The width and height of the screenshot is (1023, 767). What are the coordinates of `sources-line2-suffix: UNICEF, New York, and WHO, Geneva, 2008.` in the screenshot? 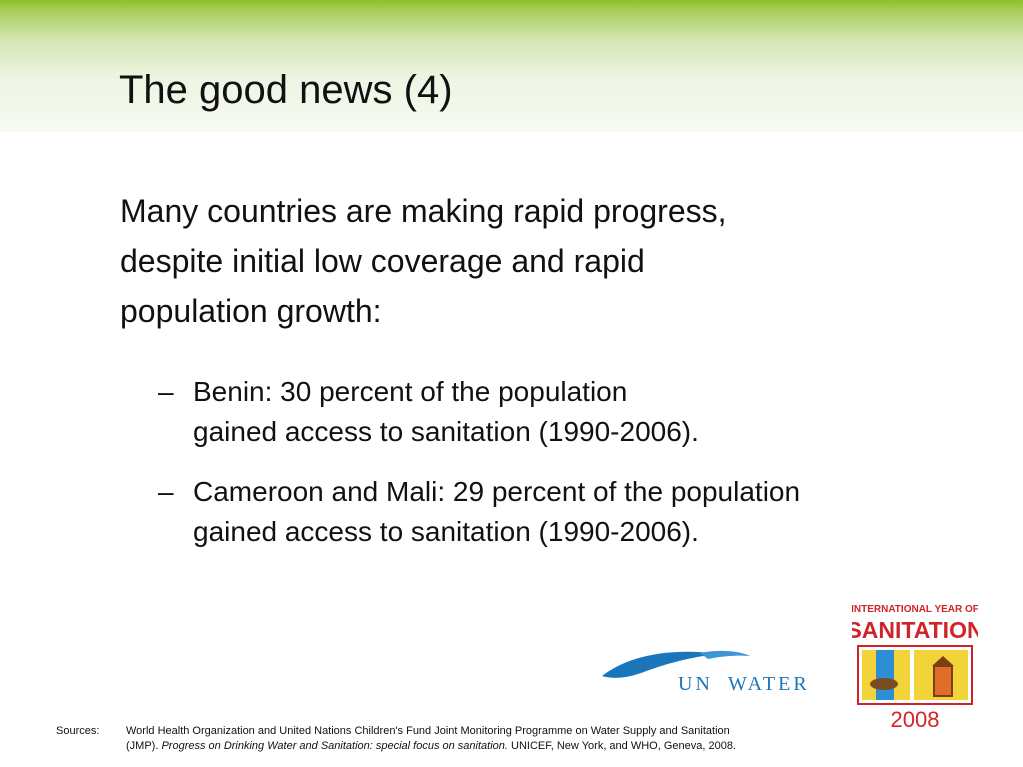 It's located at (621, 746).